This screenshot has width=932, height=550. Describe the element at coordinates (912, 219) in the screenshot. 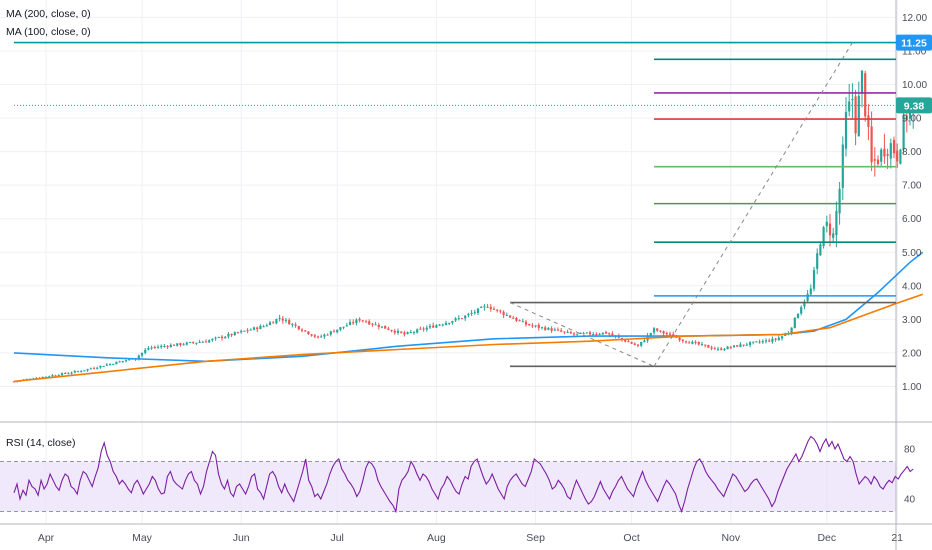

I see `price-tick-label: 6.00` at that location.